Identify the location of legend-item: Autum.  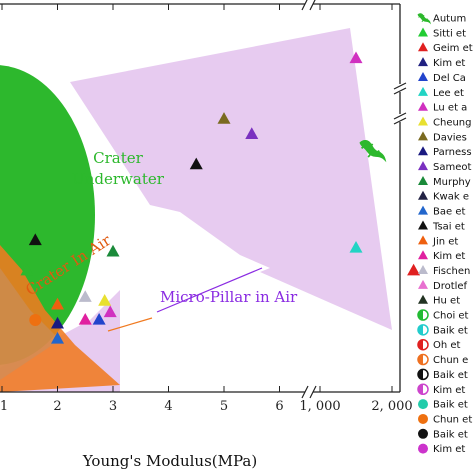
(441, 19).